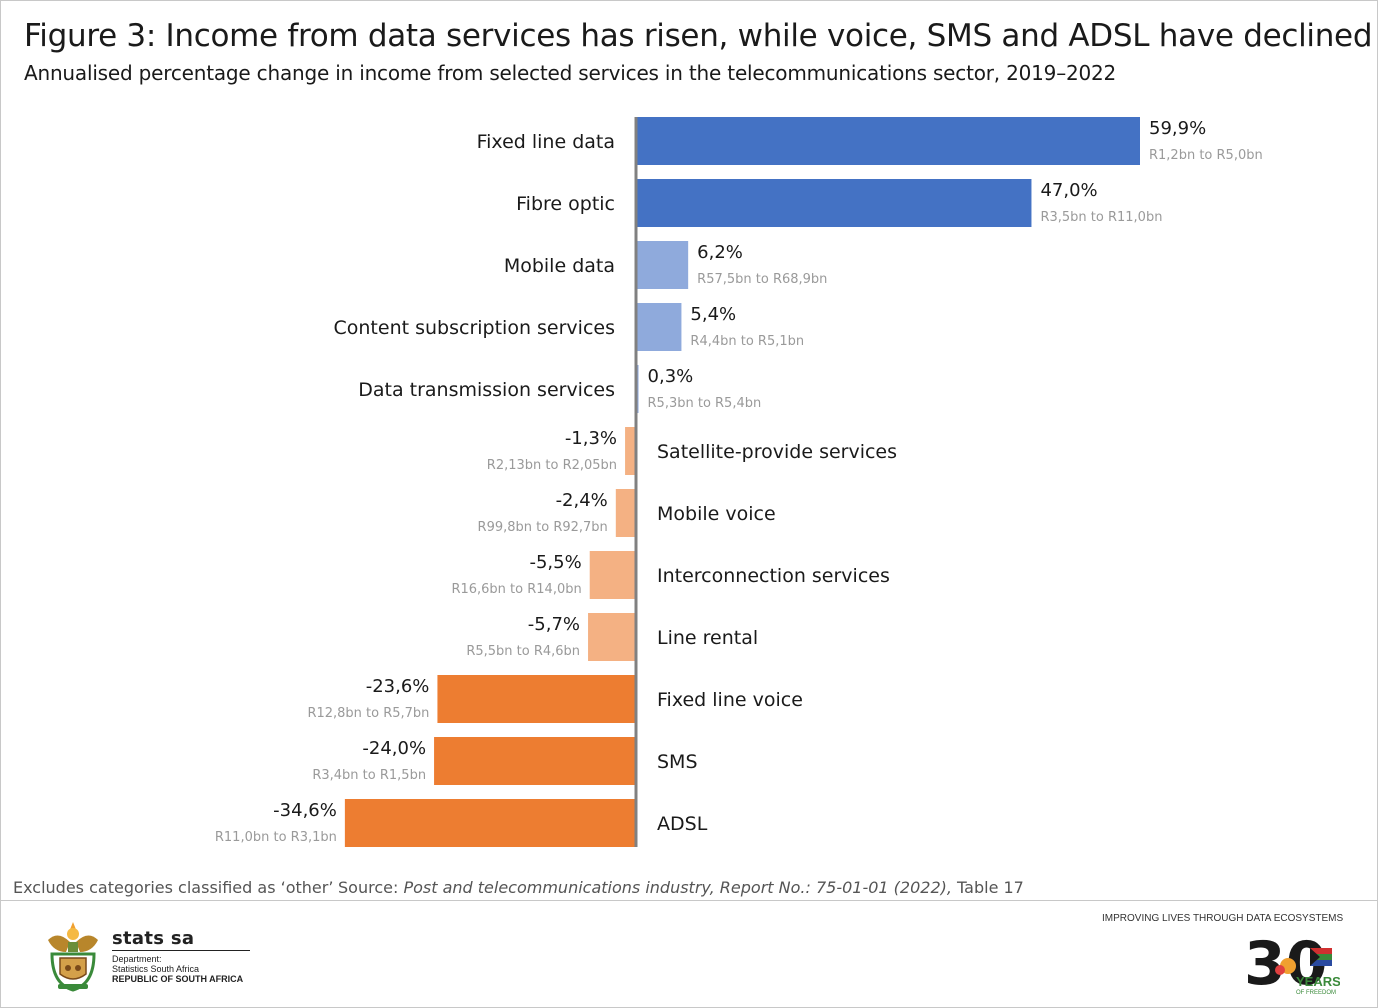  I want to click on 30-years-freedom-logo-icon: 30 YEARS OF FREEDOM, so click(1292, 963).